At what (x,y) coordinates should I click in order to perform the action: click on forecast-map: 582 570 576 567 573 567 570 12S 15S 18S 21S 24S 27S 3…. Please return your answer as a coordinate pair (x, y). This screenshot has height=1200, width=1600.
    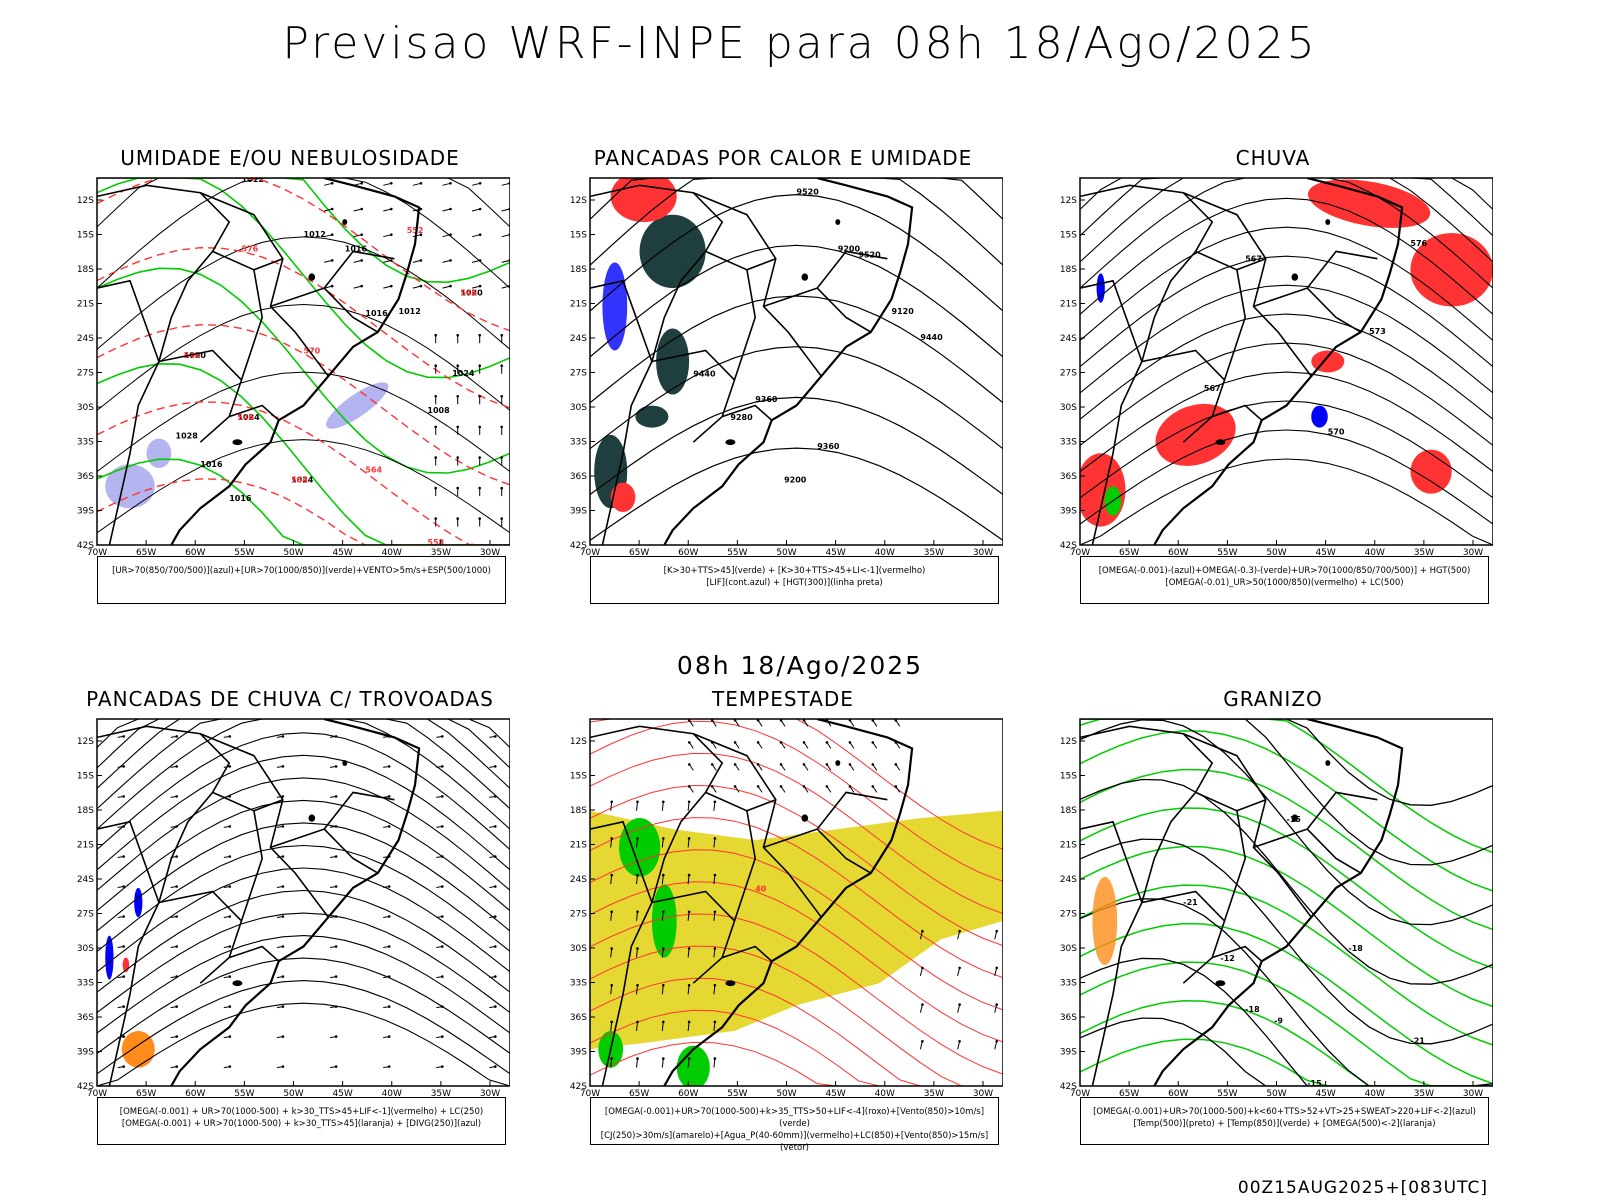
    Looking at the image, I should click on (1276, 366).